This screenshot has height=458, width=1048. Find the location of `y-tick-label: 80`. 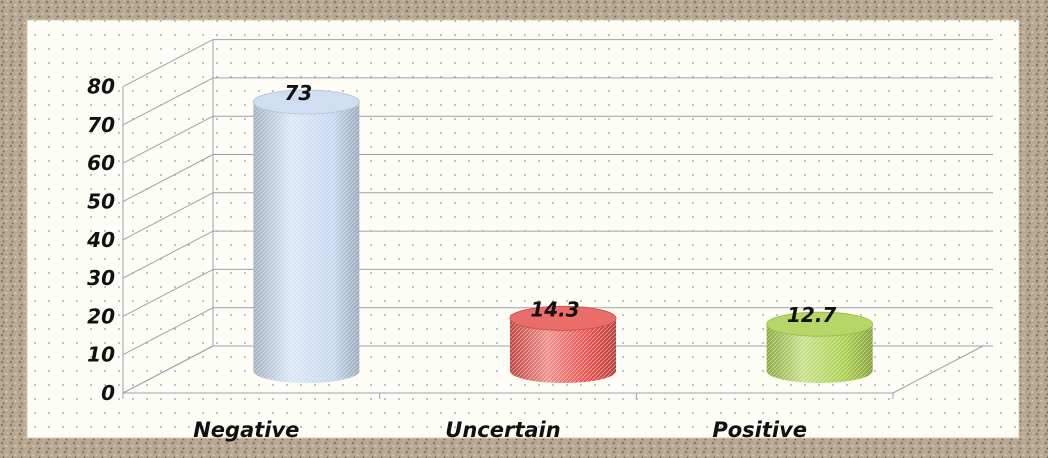

y-tick-label: 80 is located at coordinates (101, 87).